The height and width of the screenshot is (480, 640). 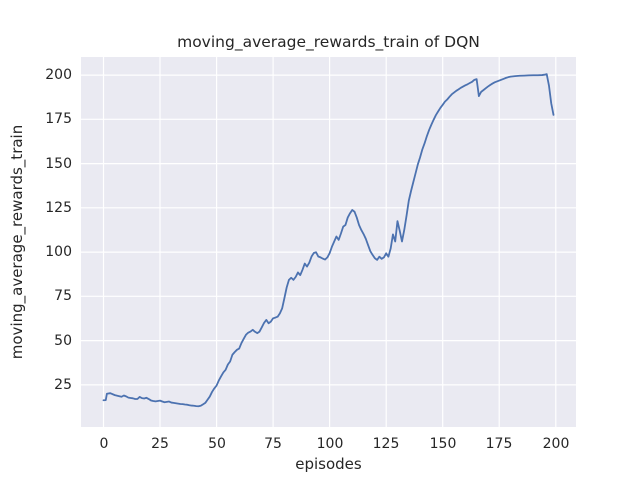 What do you see at coordinates (63, 341) in the screenshot?
I see `y-tick-label: 50` at bounding box center [63, 341].